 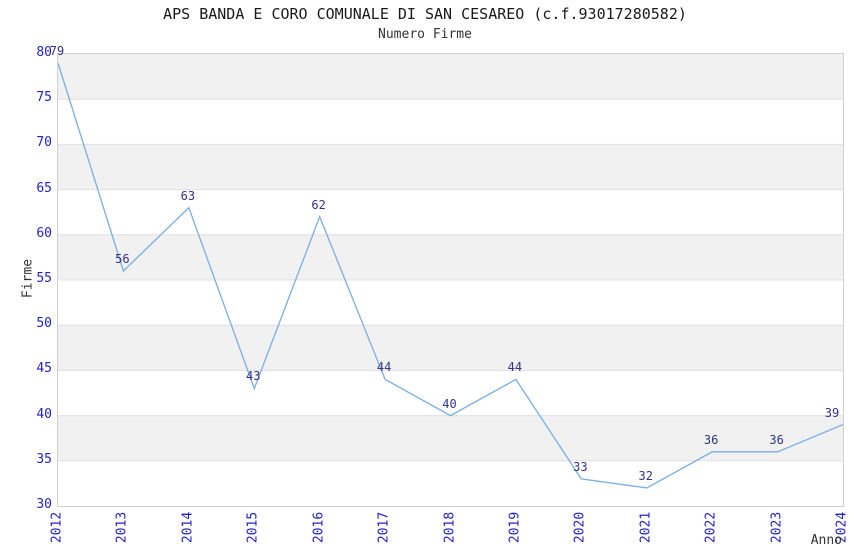 What do you see at coordinates (645, 475) in the screenshot?
I see `point-label: 32` at bounding box center [645, 475].